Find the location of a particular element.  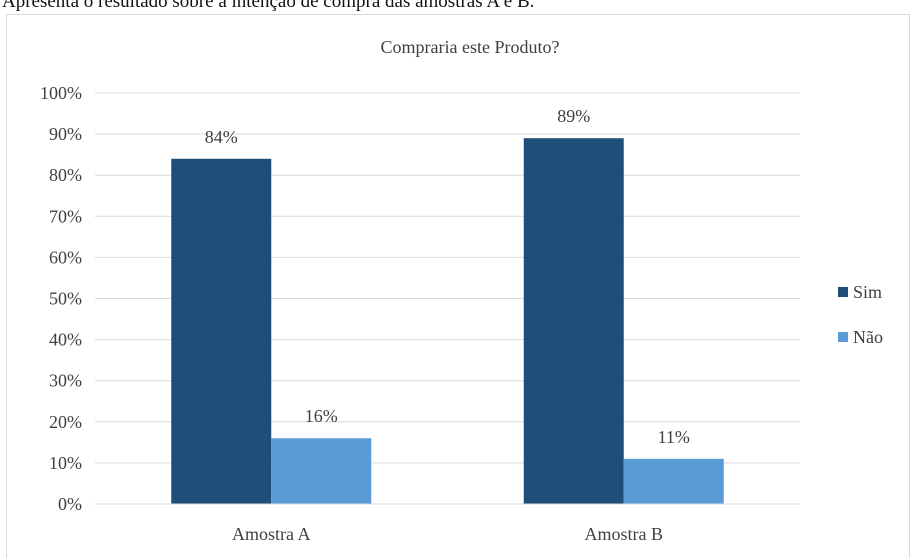

data-label: 89% is located at coordinates (573, 116).